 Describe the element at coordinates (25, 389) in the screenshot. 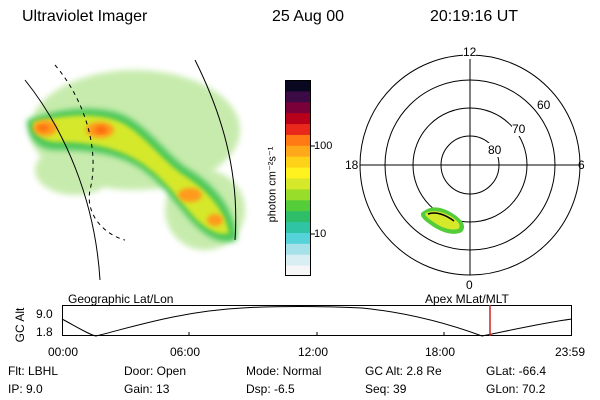

I see `ip-info: IP: 9.0` at that location.